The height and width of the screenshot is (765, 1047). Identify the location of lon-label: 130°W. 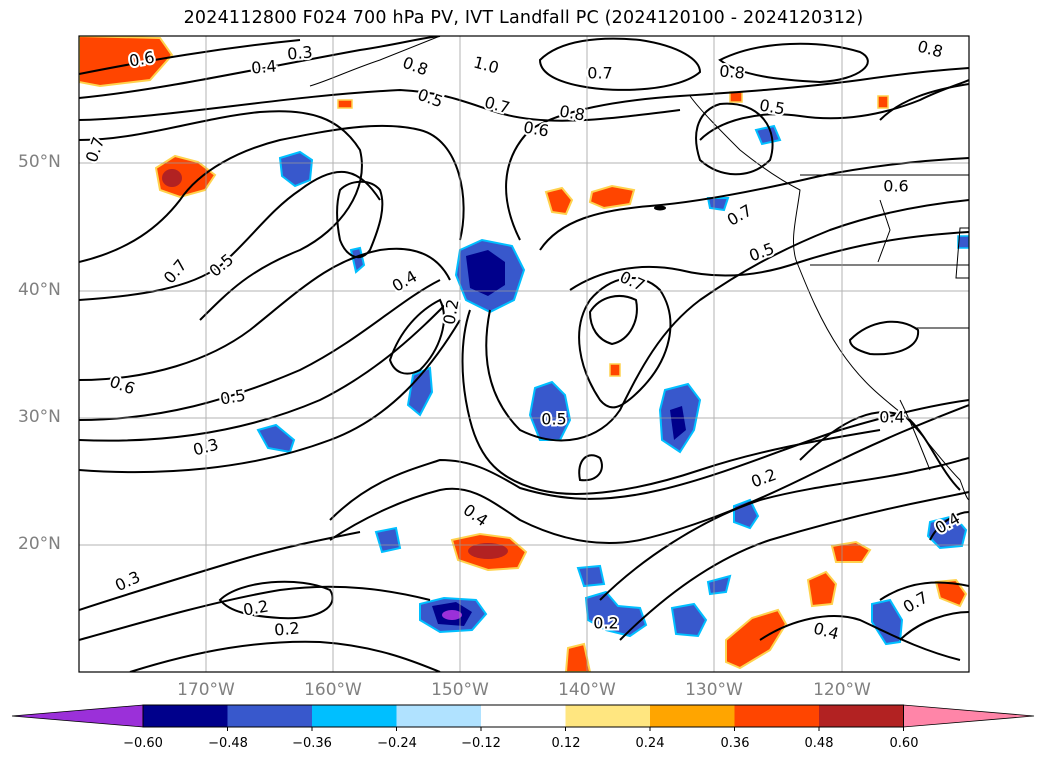
(714, 690).